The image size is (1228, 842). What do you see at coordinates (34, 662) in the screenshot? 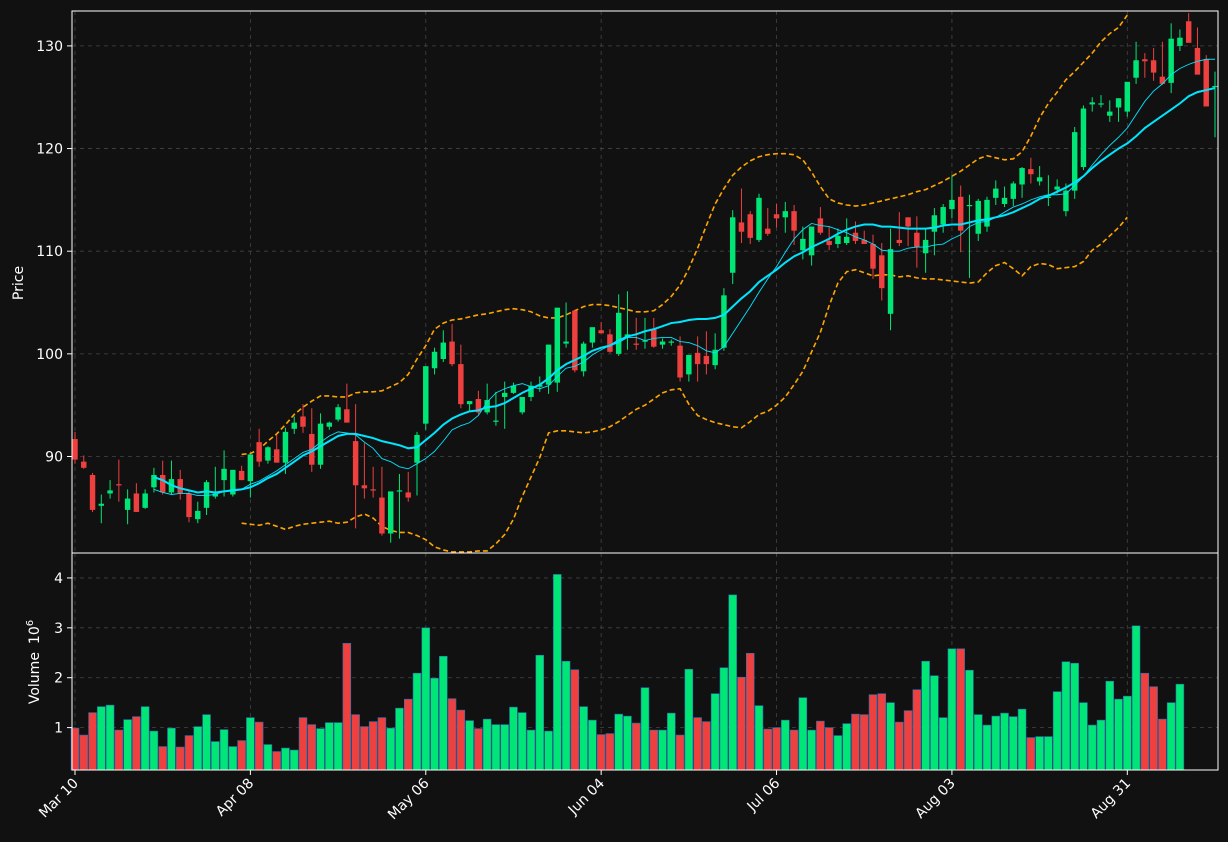
I see `volume-axis-title: Volume 106` at bounding box center [34, 662].